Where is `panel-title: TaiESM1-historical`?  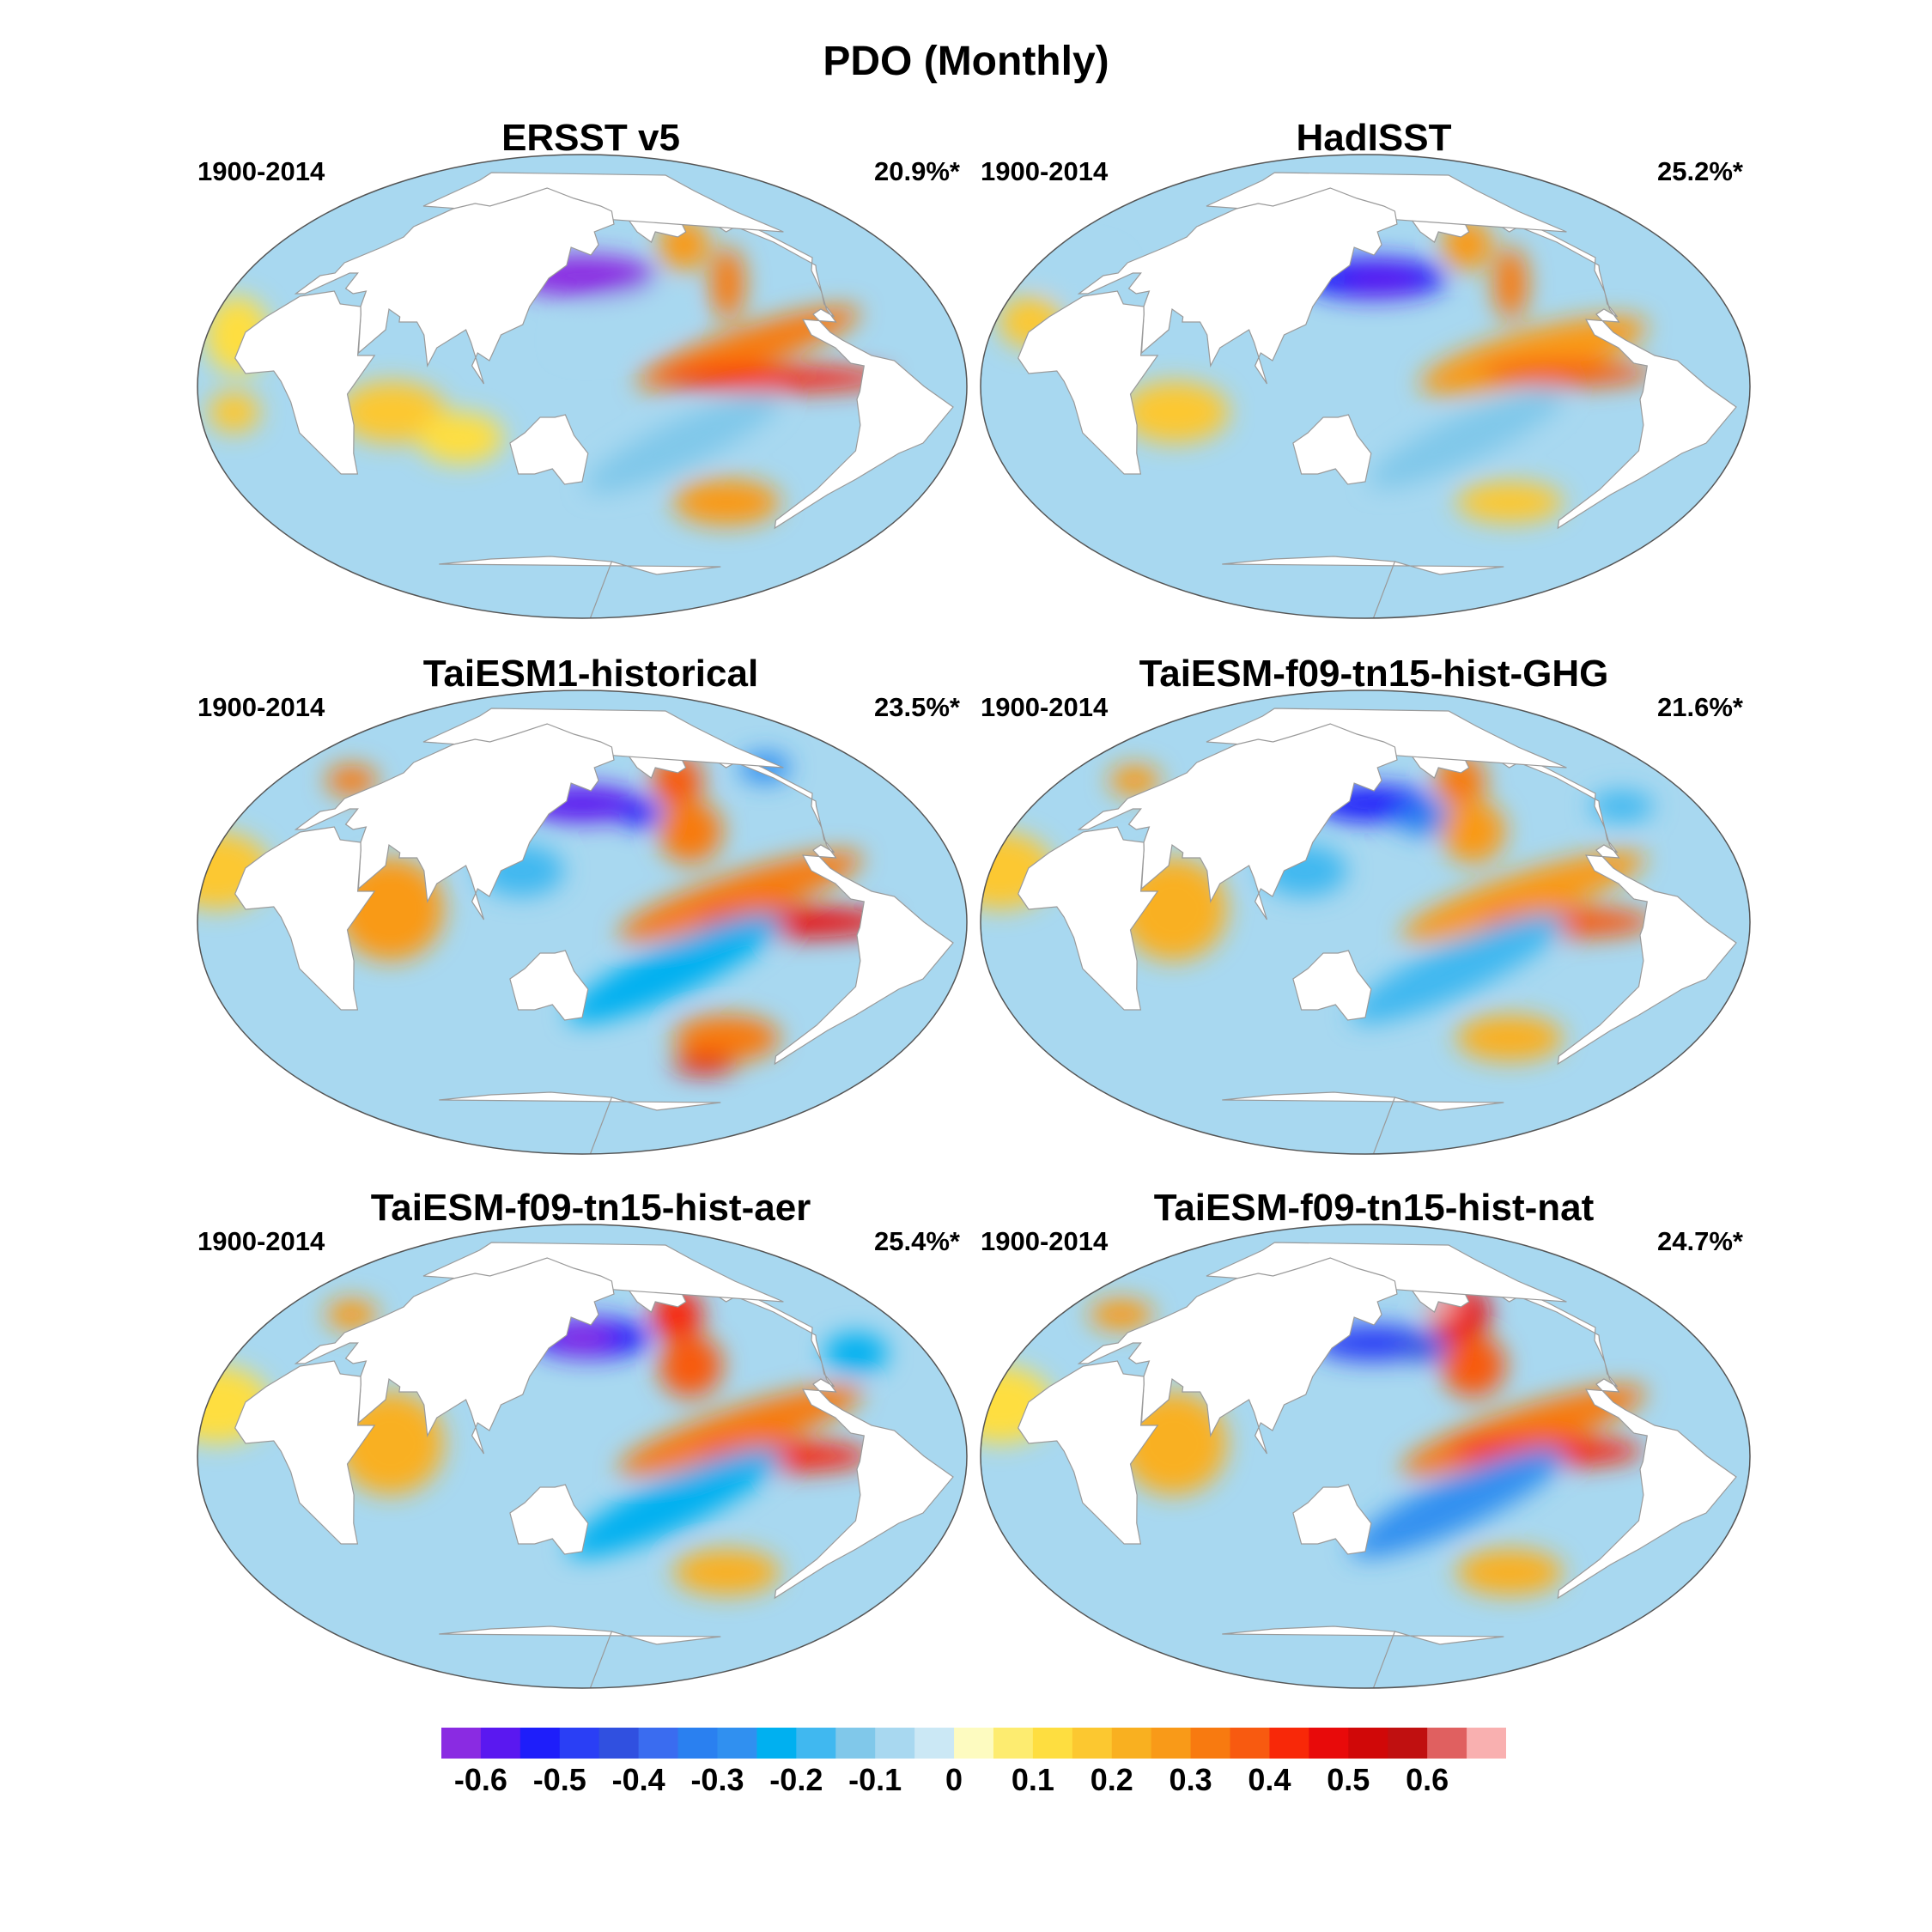
panel-title: TaiESM1-historical is located at coordinates (590, 674).